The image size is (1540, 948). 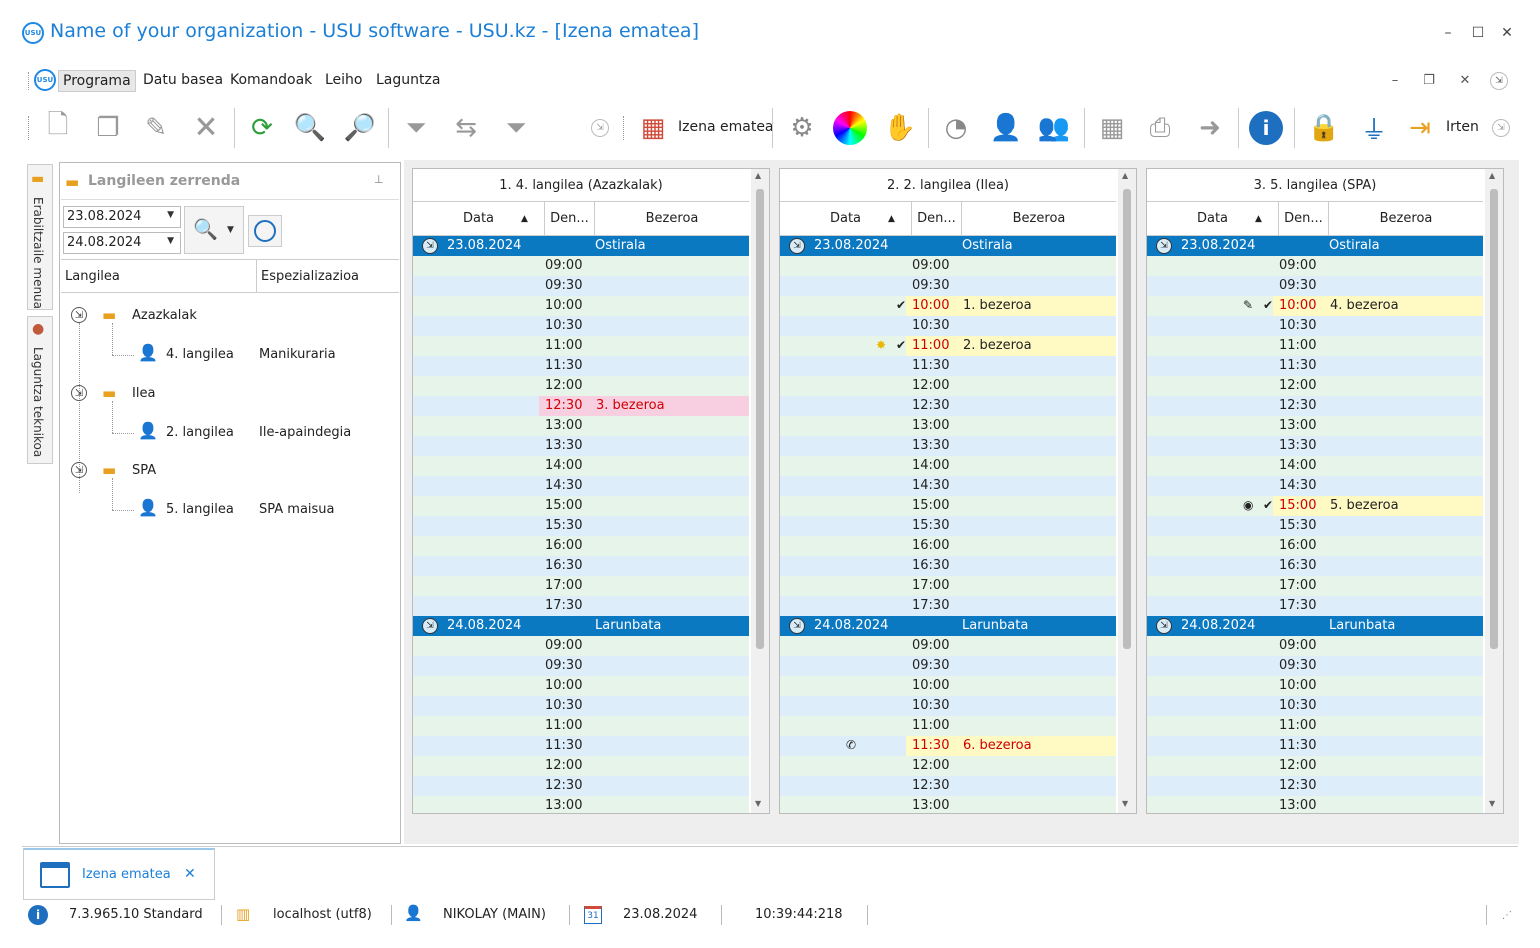 I want to click on refresh-icon: ⟳, so click(x=262, y=128).